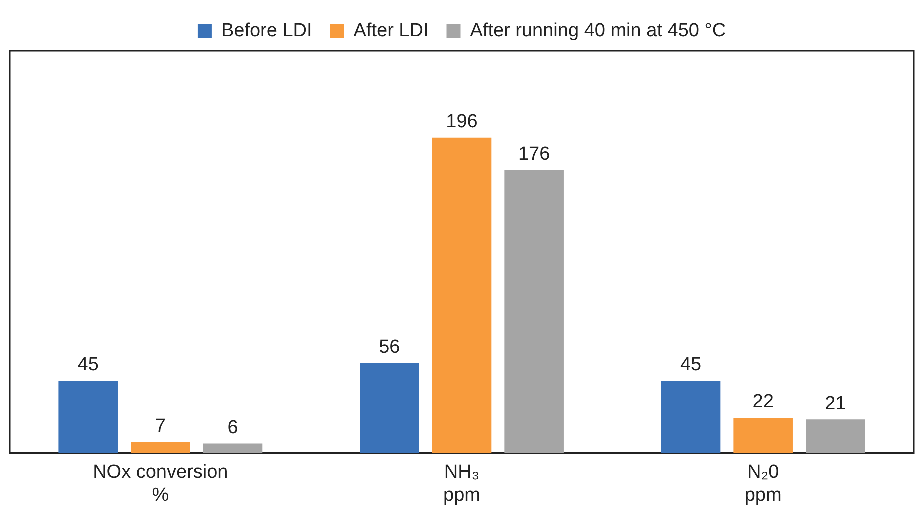  I want to click on data-label: 176, so click(534, 154).